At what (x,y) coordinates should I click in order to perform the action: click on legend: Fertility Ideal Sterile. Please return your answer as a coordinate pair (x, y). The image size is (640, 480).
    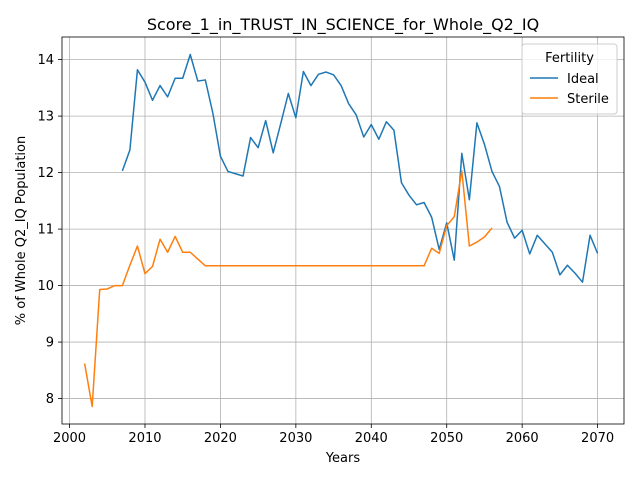
    Looking at the image, I should click on (569, 79).